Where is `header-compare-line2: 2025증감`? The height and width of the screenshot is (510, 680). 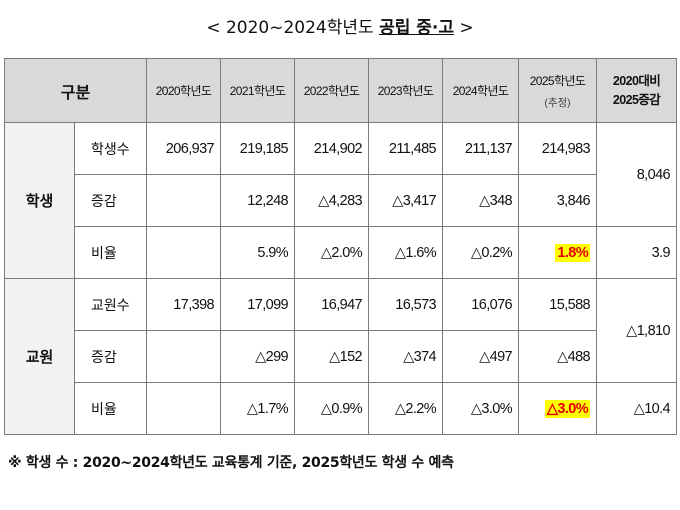
header-compare-line2: 2025증감 is located at coordinates (636, 99).